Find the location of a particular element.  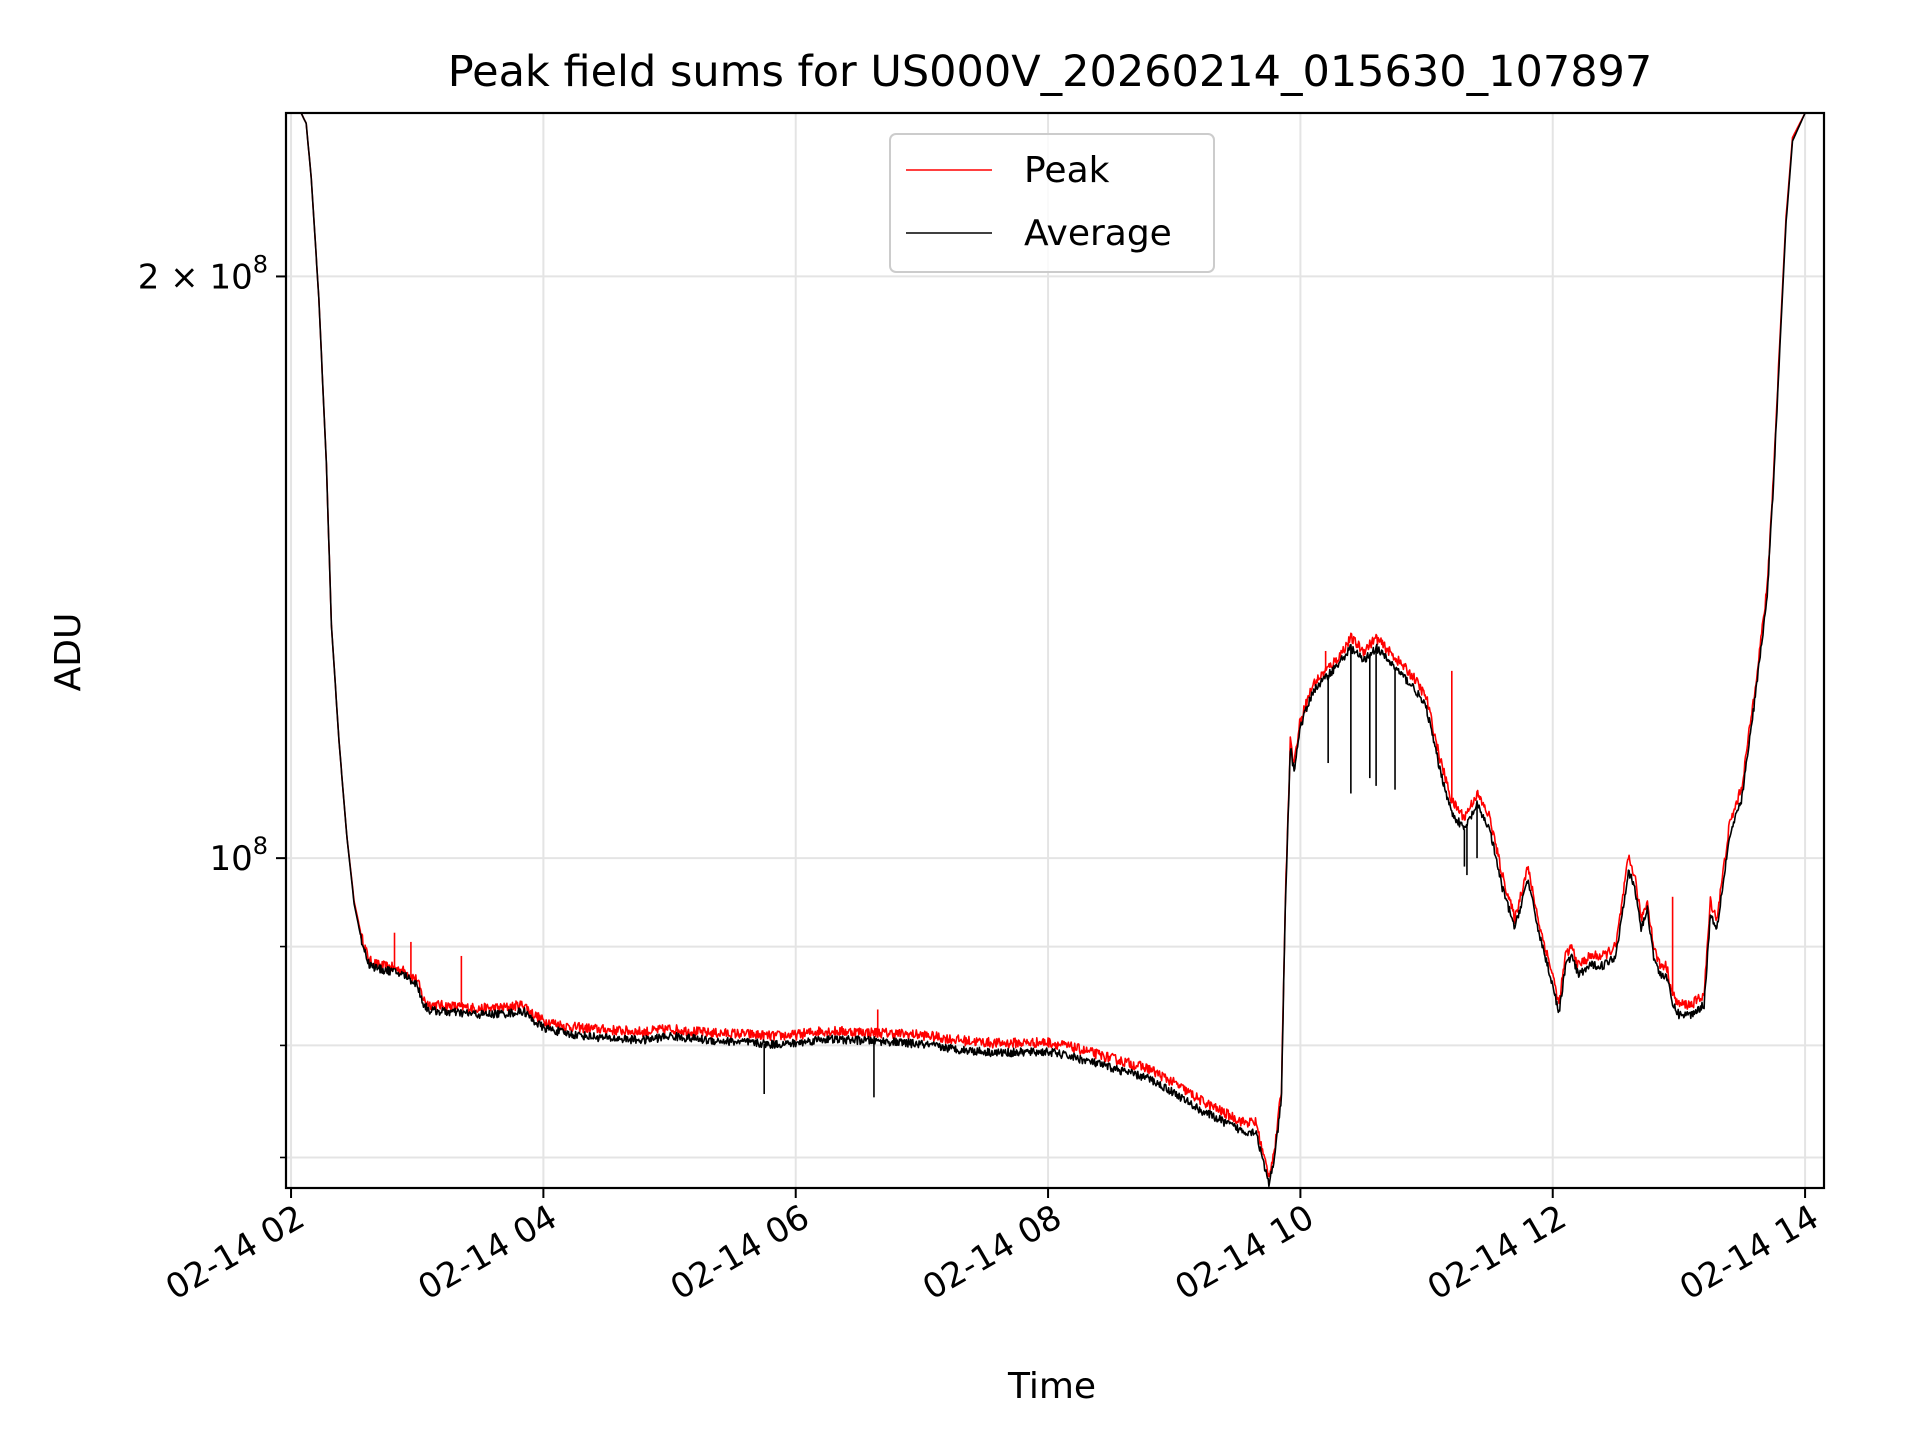

y-axis-label: ADU is located at coordinates (68, 652).